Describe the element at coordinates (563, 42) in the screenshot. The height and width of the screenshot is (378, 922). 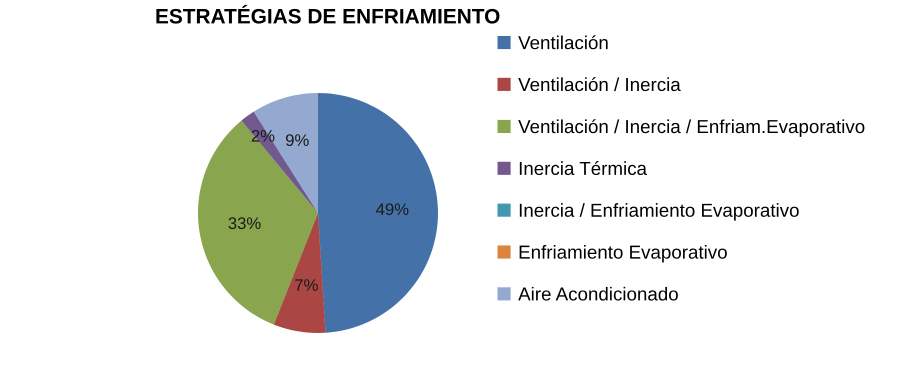
I see `legend-label: Ventilación` at that location.